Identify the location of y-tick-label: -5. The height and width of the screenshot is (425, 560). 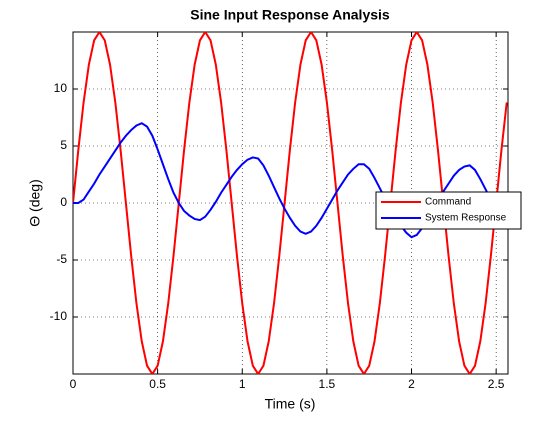
(61, 259).